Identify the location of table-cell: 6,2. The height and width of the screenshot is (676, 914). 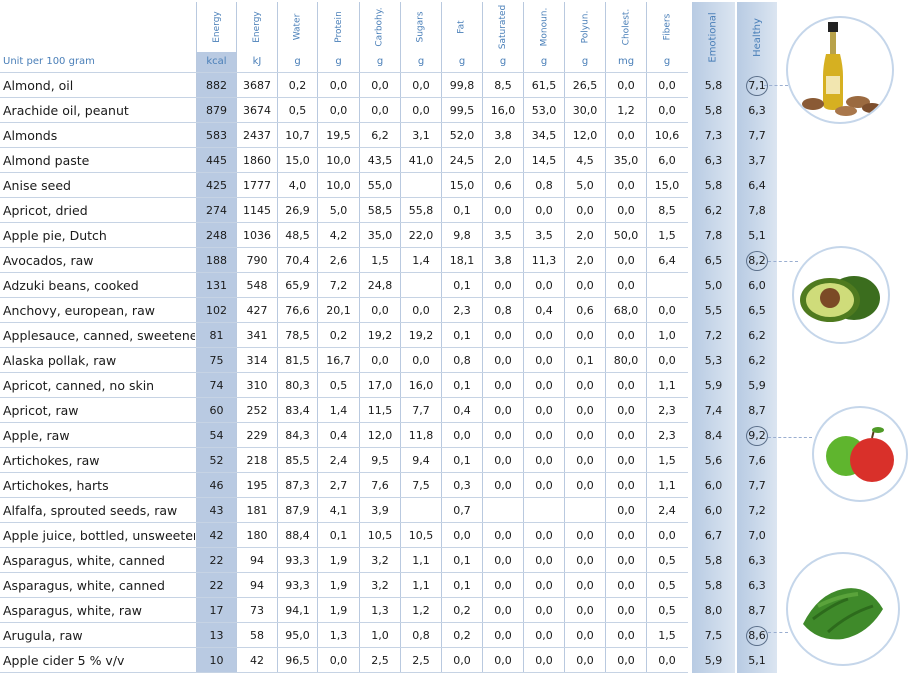
(713, 210).